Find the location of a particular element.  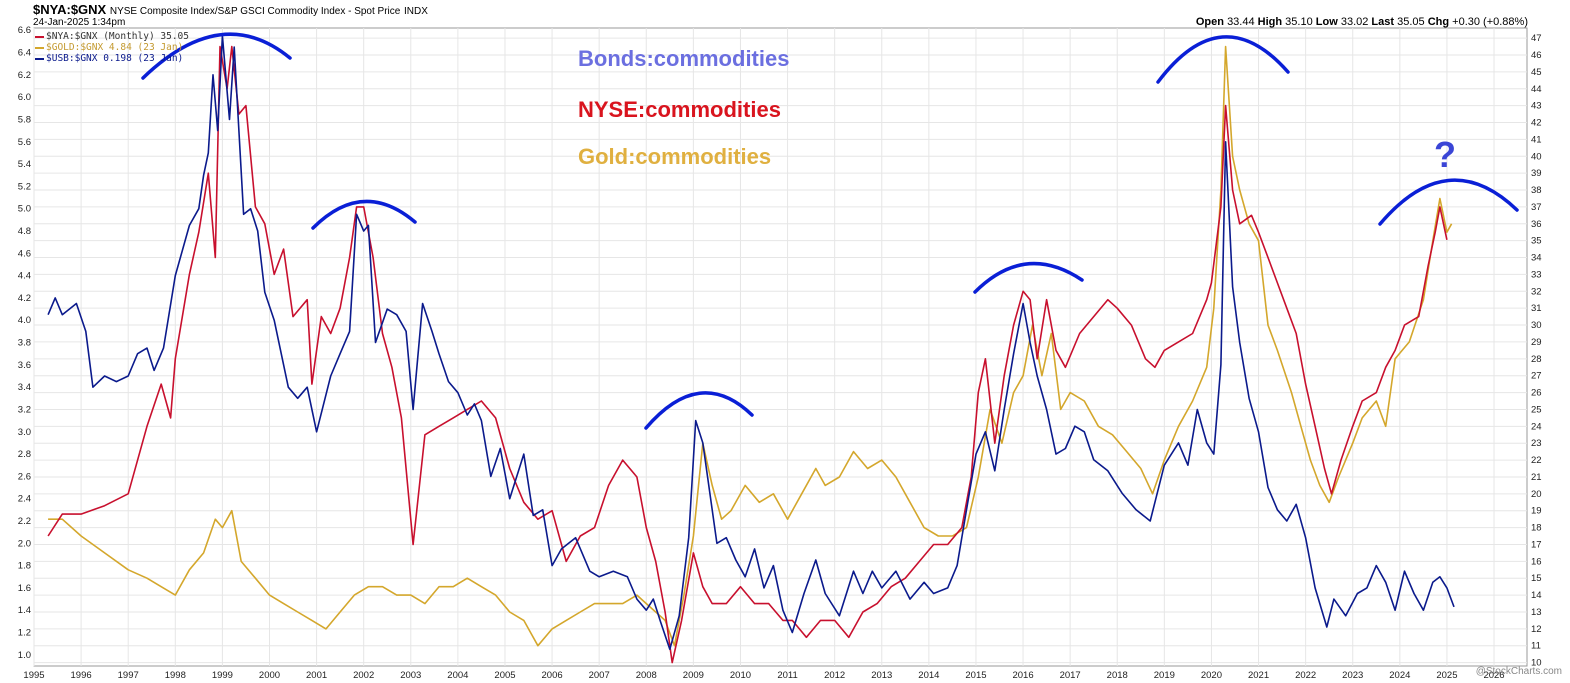

right-tick-label: 15 is located at coordinates (1536, 578).